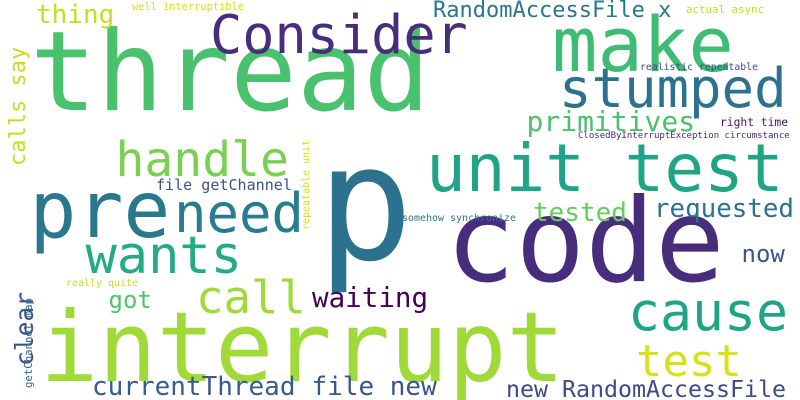 The width and height of the screenshot is (800, 400). Describe the element at coordinates (754, 122) in the screenshot. I see `word: right time` at that location.